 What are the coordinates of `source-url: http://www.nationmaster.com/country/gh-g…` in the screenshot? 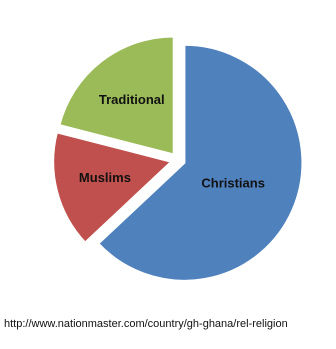 It's located at (146, 324).